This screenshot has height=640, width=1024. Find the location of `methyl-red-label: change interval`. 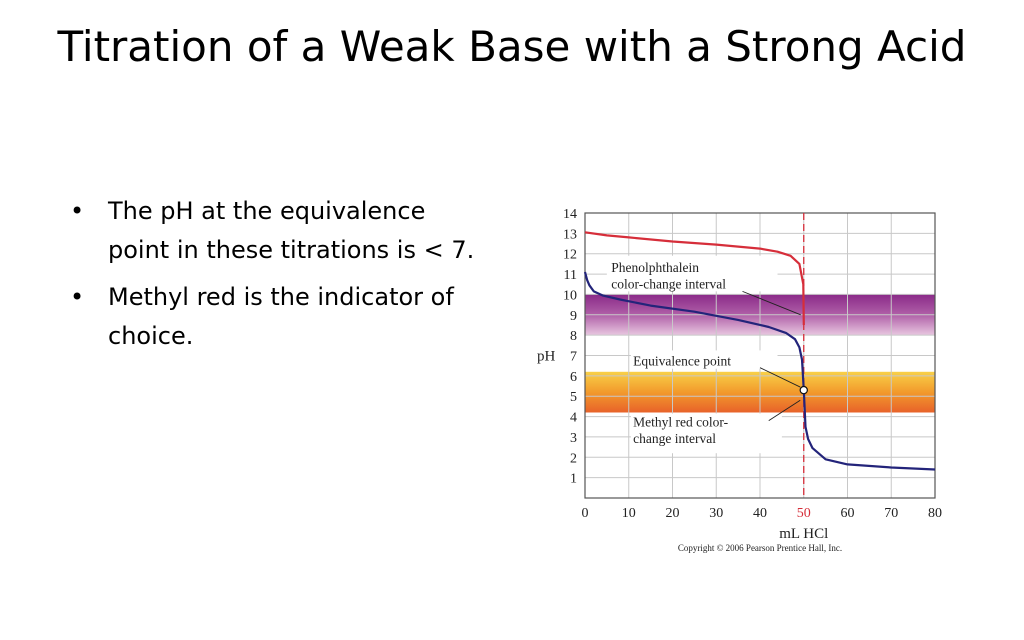

methyl-red-label: change interval is located at coordinates (674, 438).